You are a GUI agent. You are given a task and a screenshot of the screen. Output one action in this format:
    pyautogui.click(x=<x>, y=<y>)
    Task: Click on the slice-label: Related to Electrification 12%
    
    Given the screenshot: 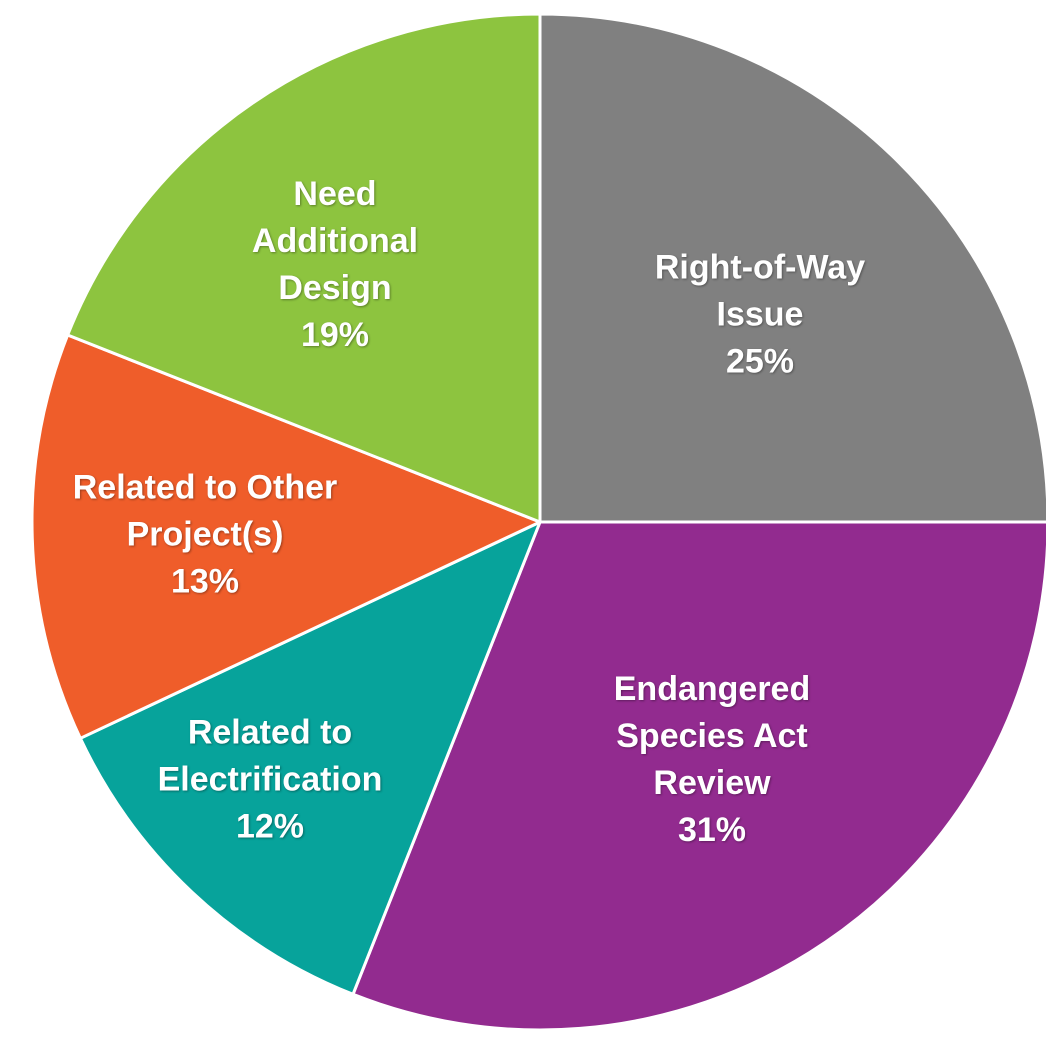 What is the action you would take?
    pyautogui.click(x=270, y=780)
    